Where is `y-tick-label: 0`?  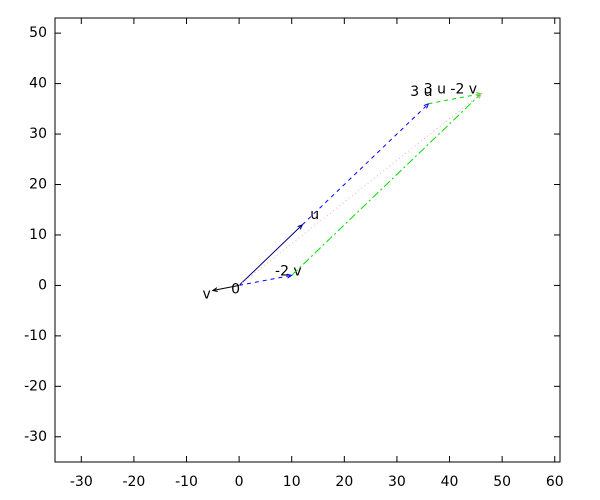 y-tick-label: 0 is located at coordinates (42, 285).